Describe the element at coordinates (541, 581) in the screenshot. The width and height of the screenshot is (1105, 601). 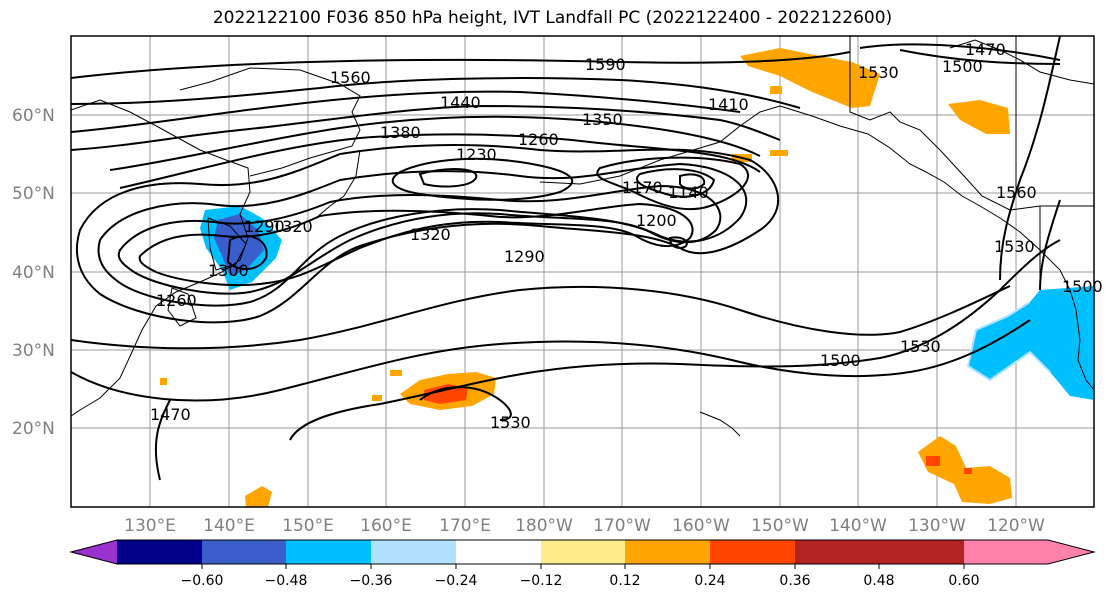
I see `colorbar-tick-label: −0.12` at that location.